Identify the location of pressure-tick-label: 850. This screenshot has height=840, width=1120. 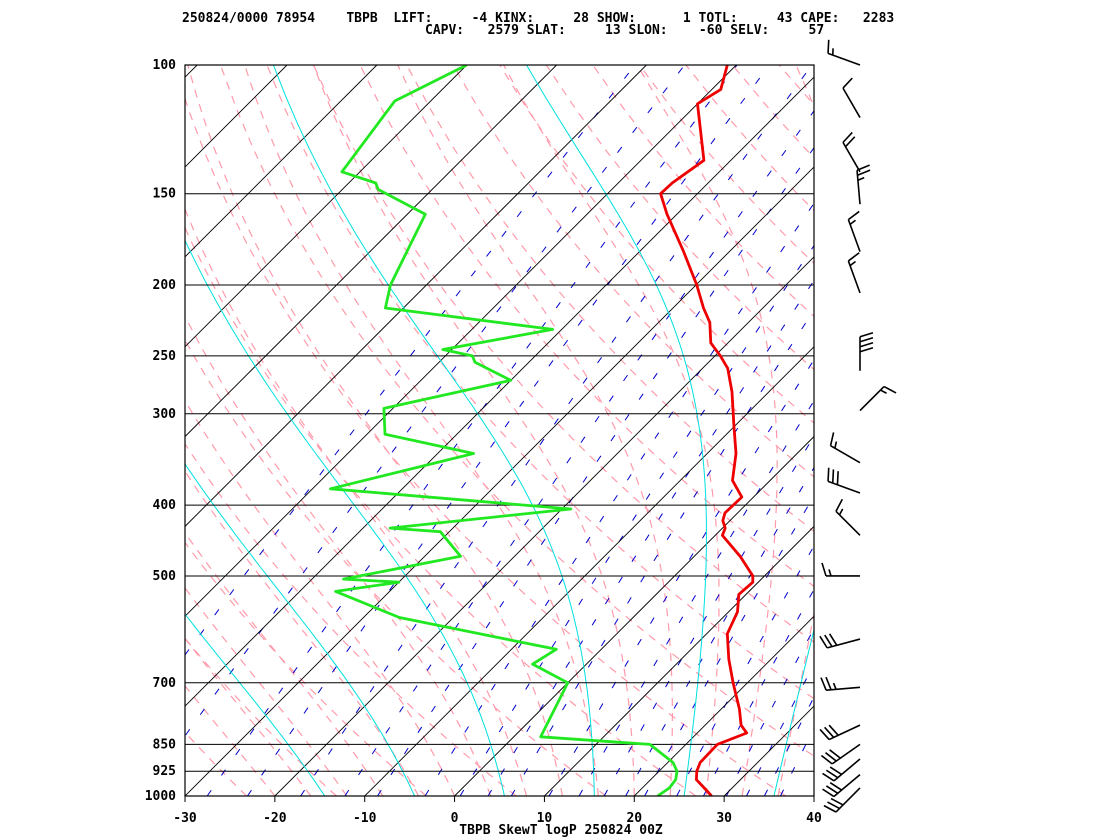
(165, 744).